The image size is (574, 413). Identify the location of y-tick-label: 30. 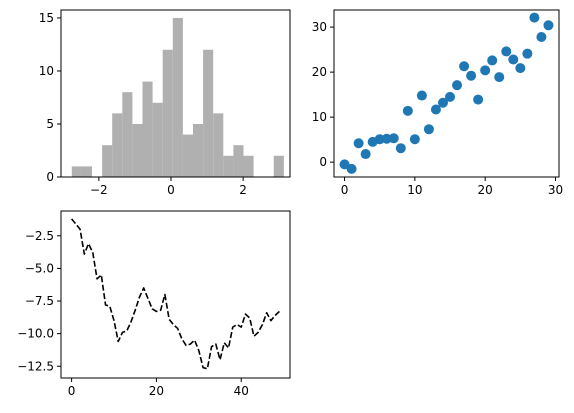
(319, 27).